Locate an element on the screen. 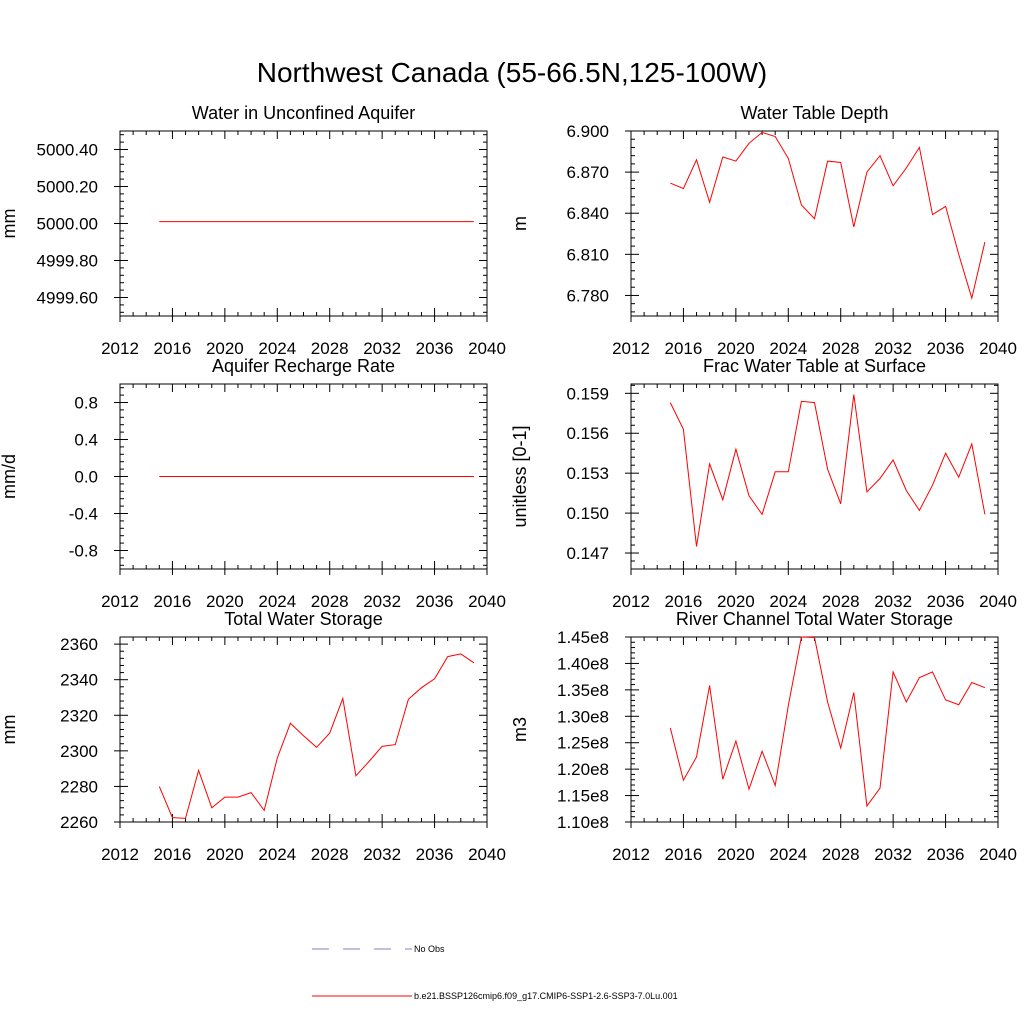  panel-title: Water in Unconfined Aquifer is located at coordinates (303, 113).